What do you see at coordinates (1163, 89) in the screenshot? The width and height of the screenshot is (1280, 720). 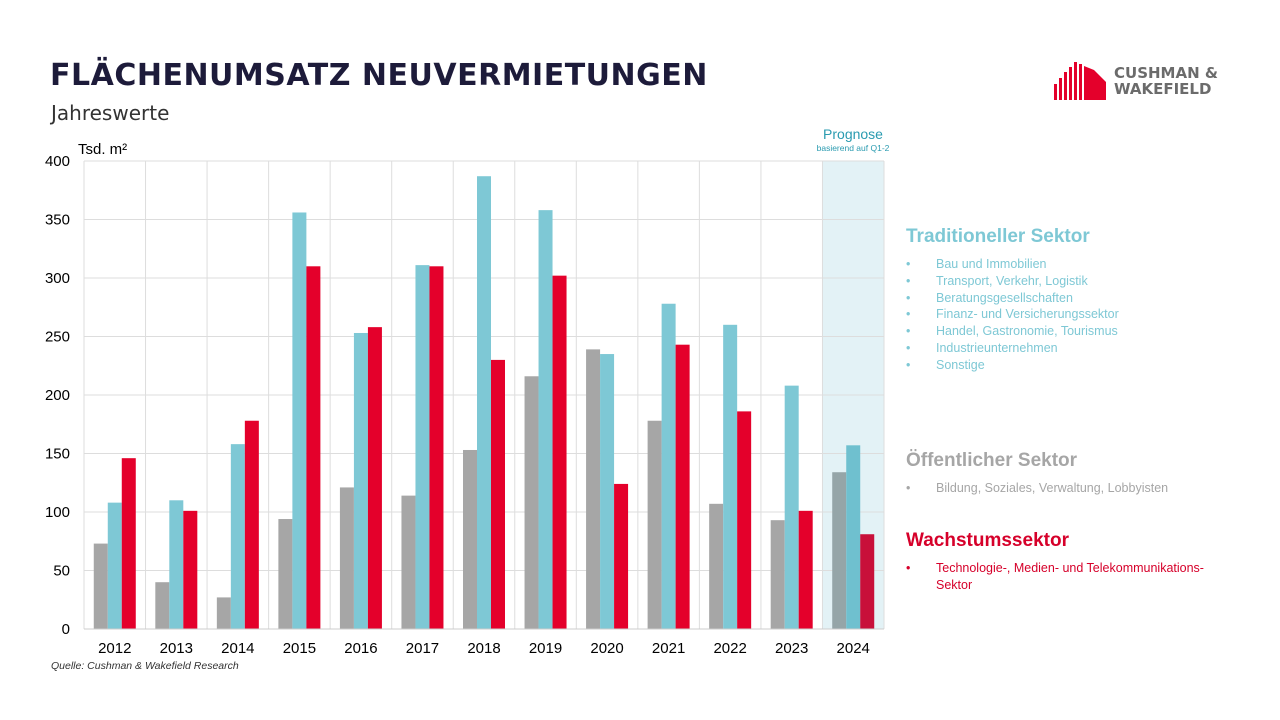 I see `logo-line-2: WAKEFIELD` at bounding box center [1163, 89].